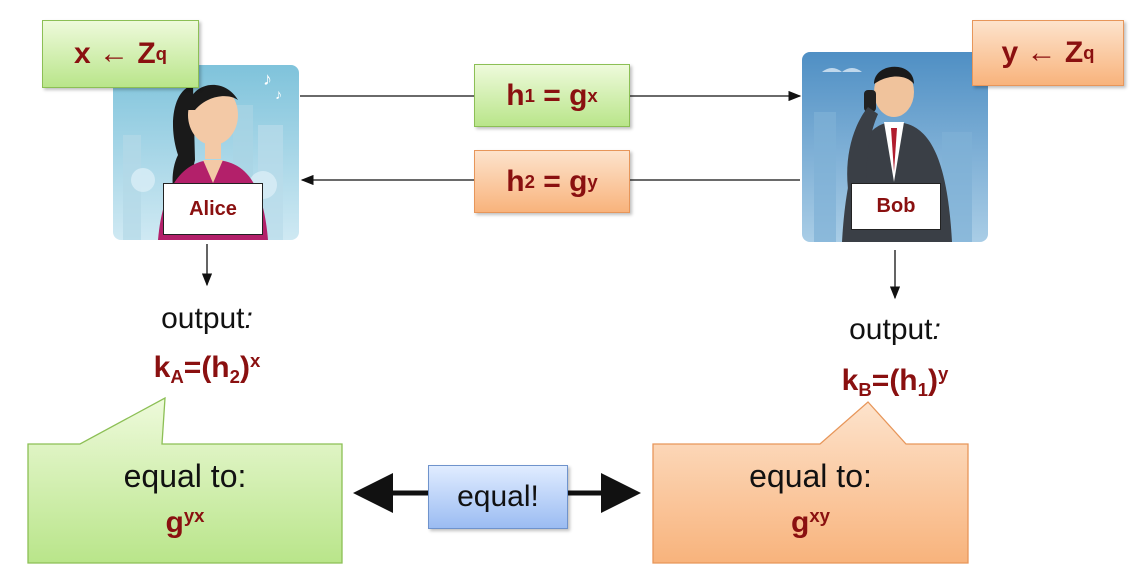  I want to click on alice-key-formula: kA=(h2)x, so click(207, 369).